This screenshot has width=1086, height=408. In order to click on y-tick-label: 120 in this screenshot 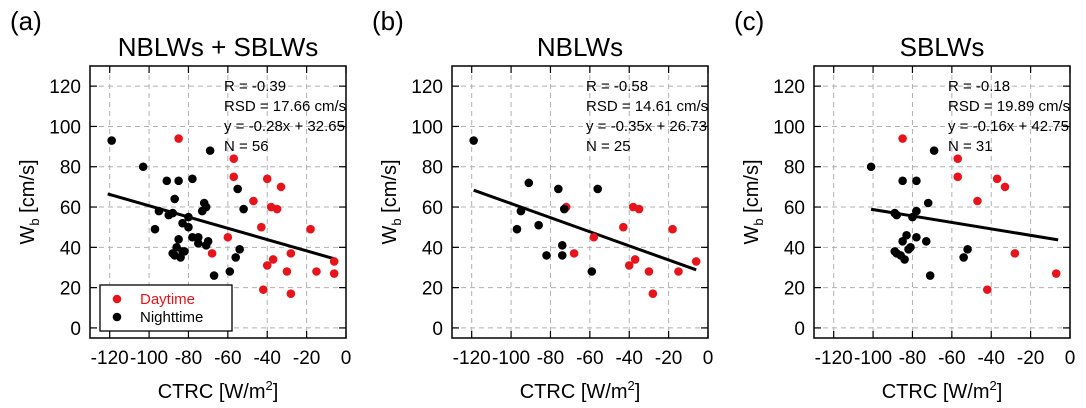, I will do `click(789, 87)`.